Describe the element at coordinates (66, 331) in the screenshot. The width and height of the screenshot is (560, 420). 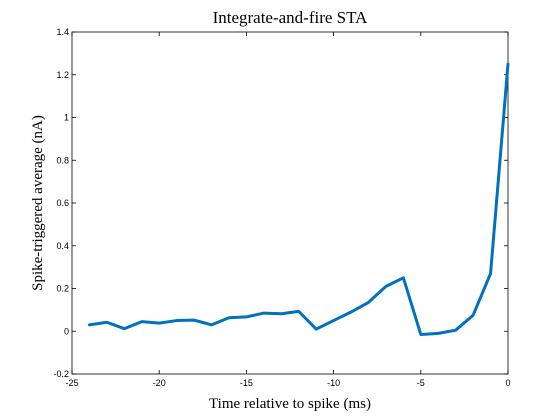
I see `y-tick-label: 0` at that location.